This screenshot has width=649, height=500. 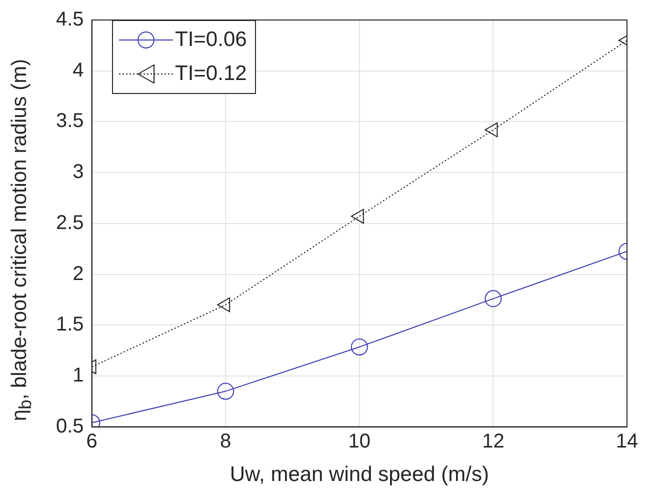 What do you see at coordinates (78, 273) in the screenshot?
I see `y-tick-label: 2` at bounding box center [78, 273].